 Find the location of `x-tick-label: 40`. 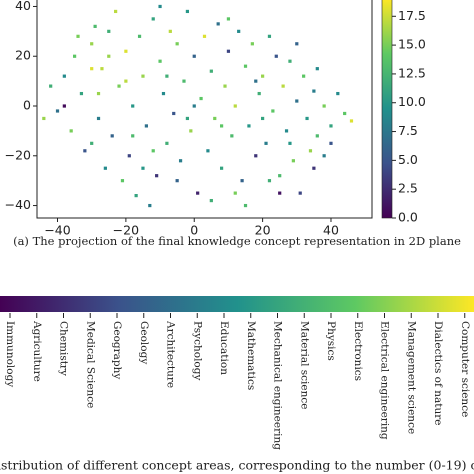

x-tick-label: 40 is located at coordinates (331, 230).